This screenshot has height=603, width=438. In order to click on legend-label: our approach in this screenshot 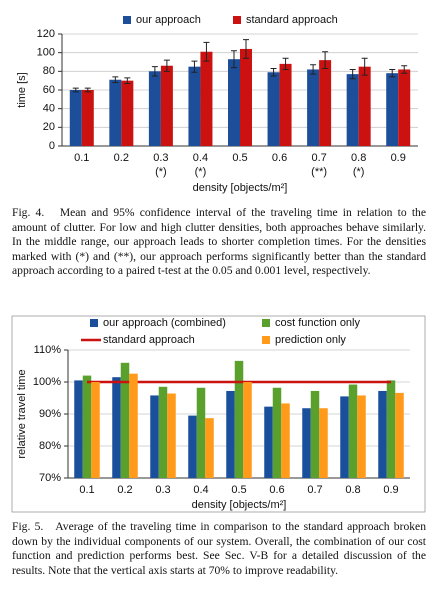, I will do `click(168, 20)`.